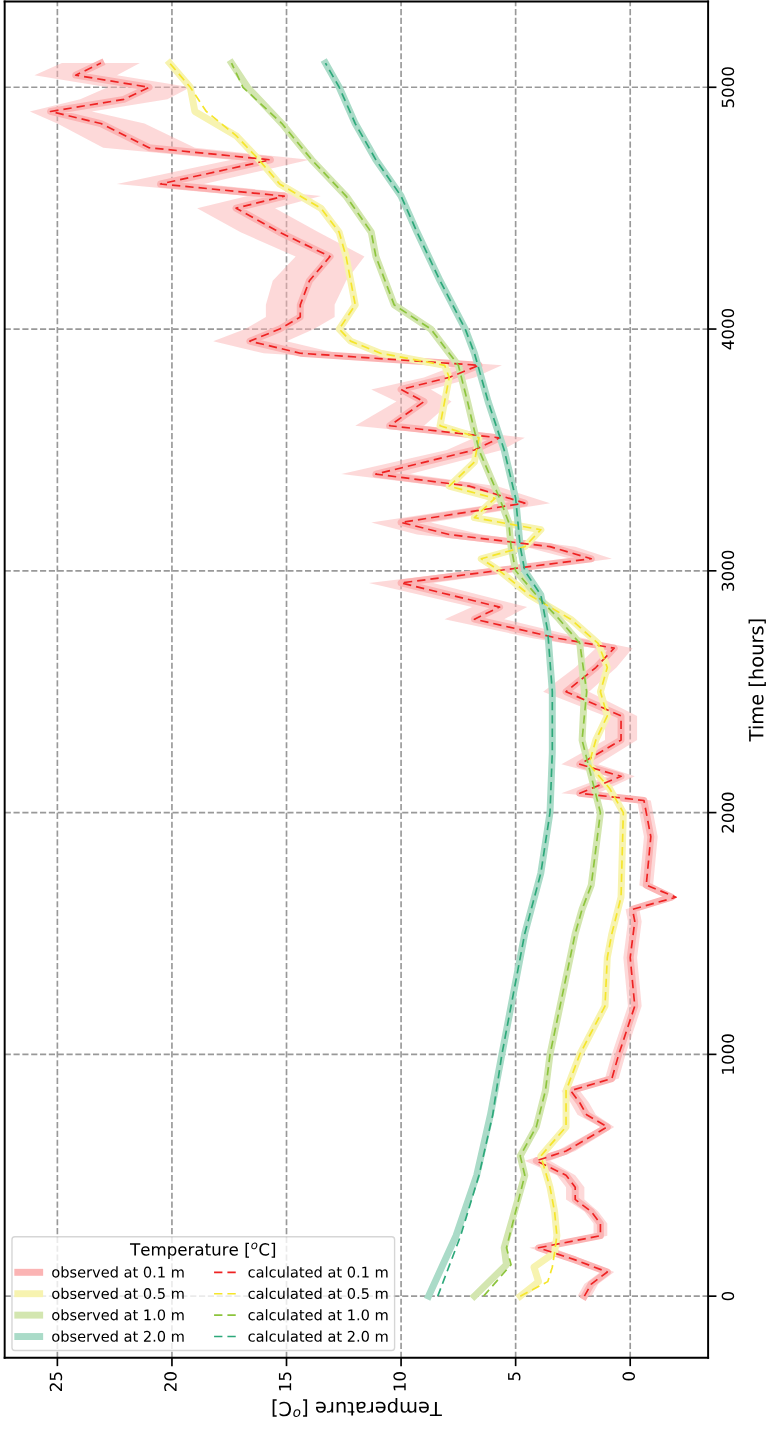 Image resolution: width=779 pixels, height=1446 pixels. I want to click on x-tick-label: 10, so click(399, 1381).